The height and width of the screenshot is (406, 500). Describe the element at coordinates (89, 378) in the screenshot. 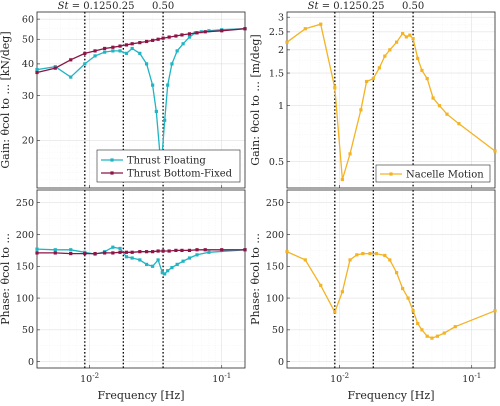

I see `x-tick-label: 10⁻²` at that location.